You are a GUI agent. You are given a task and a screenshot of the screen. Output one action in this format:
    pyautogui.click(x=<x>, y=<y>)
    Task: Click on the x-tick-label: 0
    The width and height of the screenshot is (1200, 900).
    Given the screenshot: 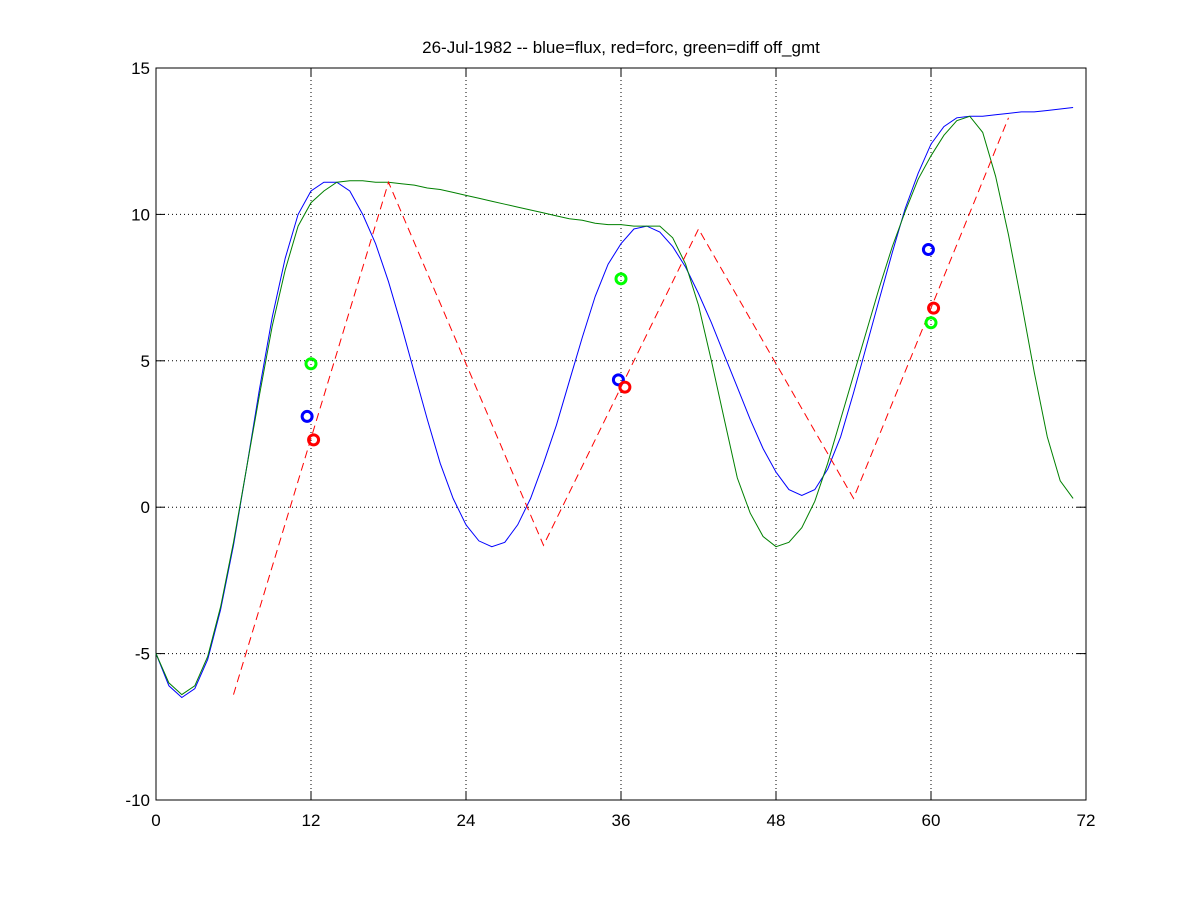 What is the action you would take?
    pyautogui.click(x=155, y=820)
    